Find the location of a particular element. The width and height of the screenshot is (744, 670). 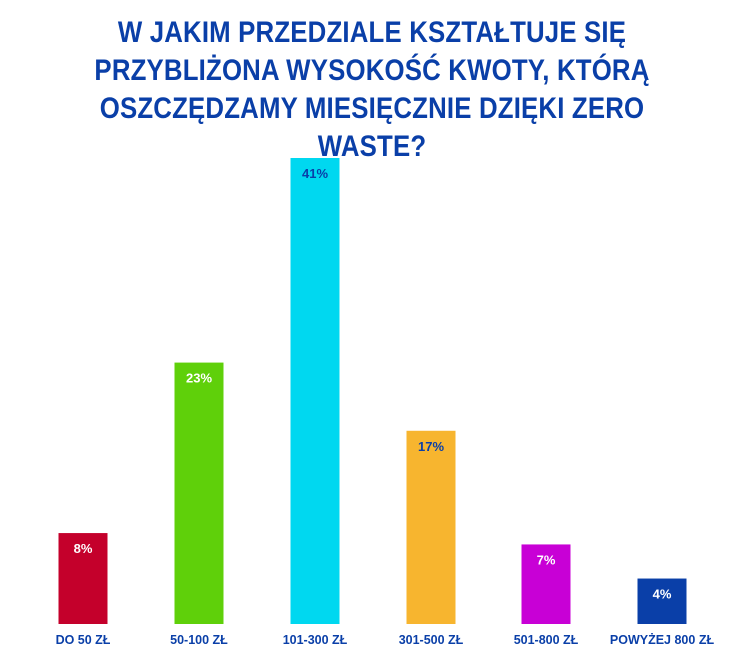

chart-title-line-1: W JAKIM PRZEDZIALE KSZTAŁTUJE SIĘ is located at coordinates (372, 32).